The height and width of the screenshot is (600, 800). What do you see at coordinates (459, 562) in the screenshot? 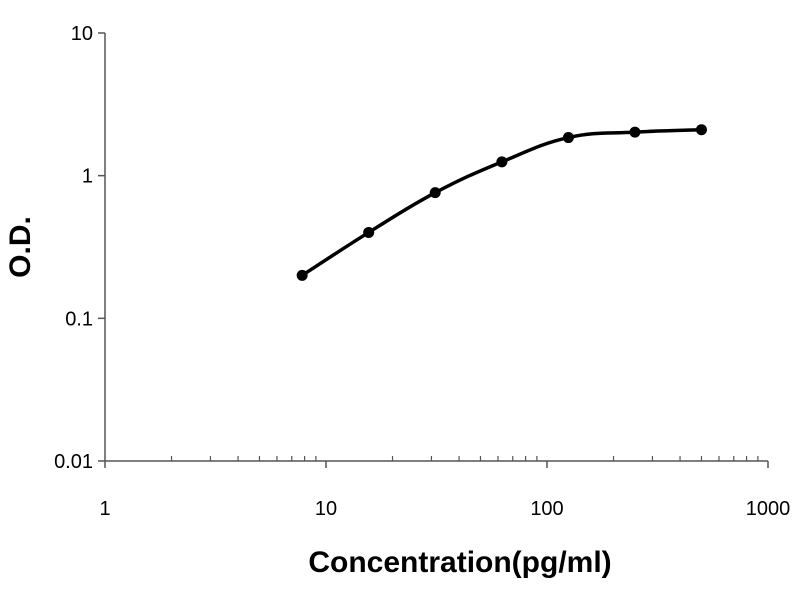
I see `x-axis-title: Concentration(pg/ml)` at bounding box center [459, 562].